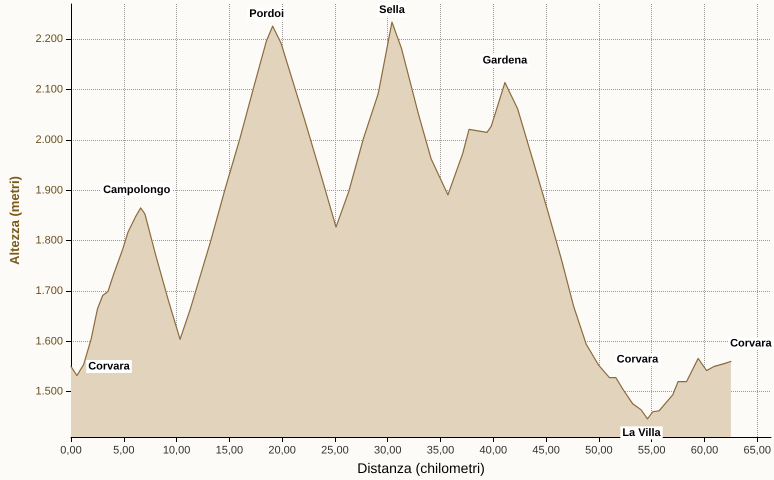  I want to click on y-tick-label: 1.600, so click(49, 341).